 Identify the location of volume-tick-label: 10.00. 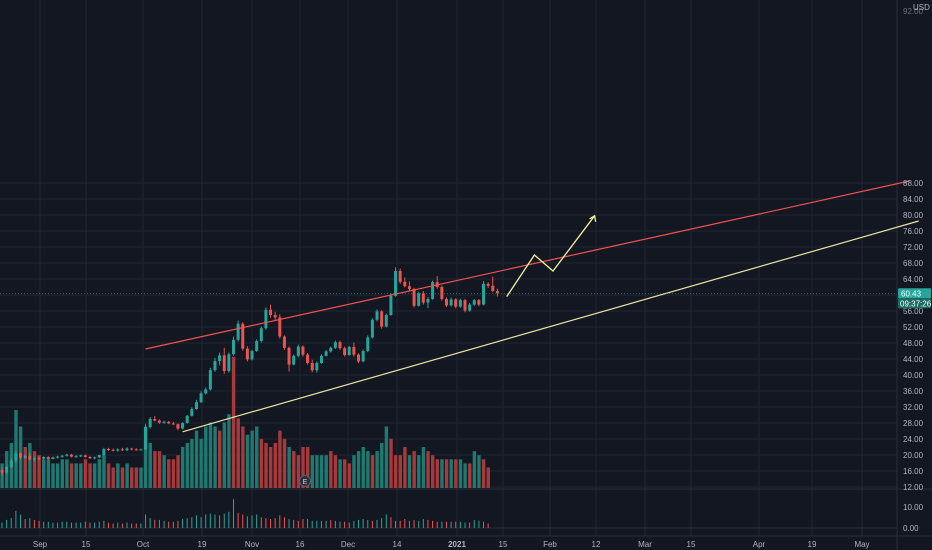
(913, 507).